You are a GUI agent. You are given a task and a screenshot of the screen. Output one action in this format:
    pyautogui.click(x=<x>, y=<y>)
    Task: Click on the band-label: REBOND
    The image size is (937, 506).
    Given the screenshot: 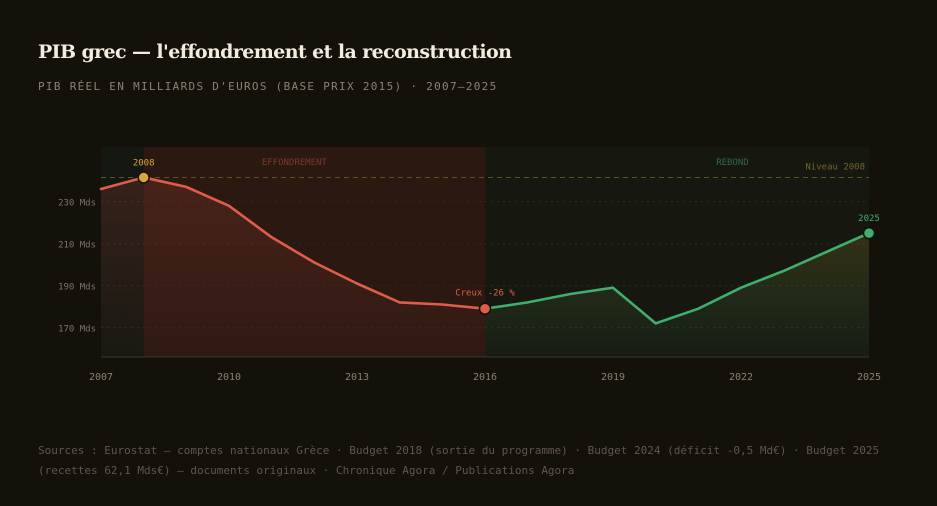 What is the action you would take?
    pyautogui.click(x=732, y=163)
    